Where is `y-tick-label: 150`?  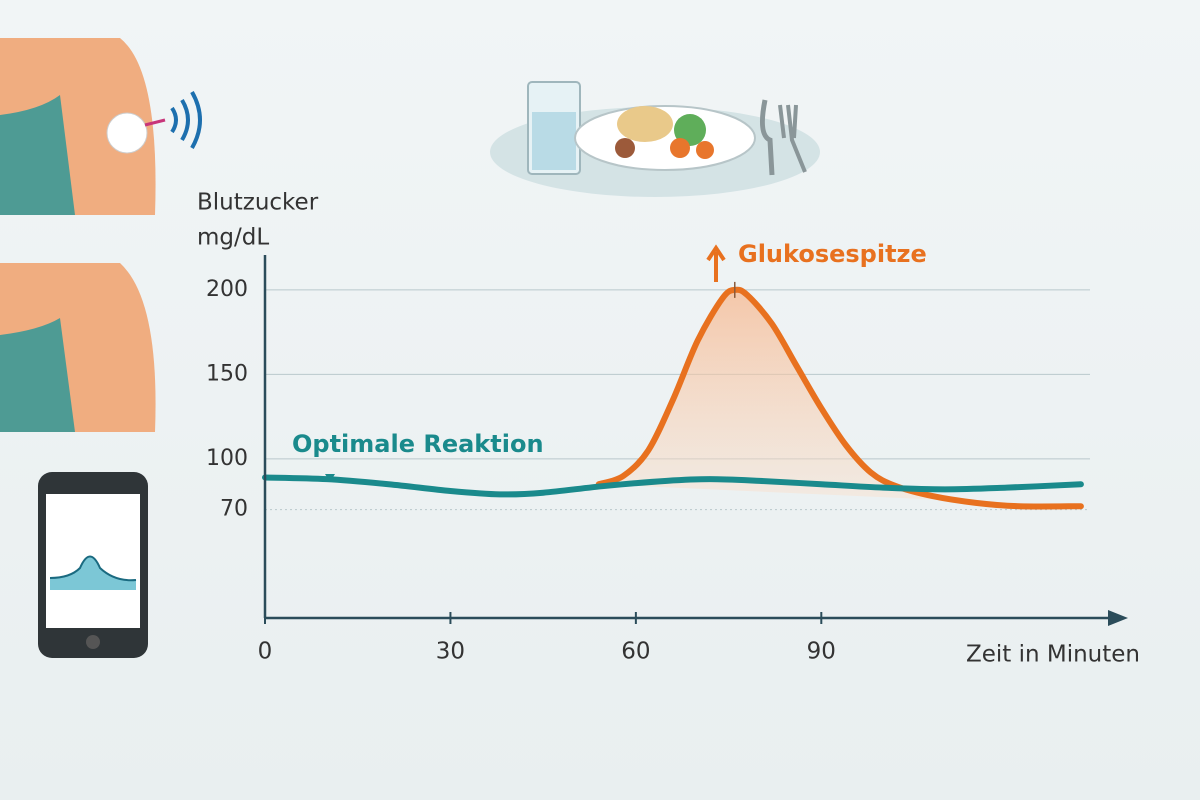 y-tick-label: 150 is located at coordinates (227, 373).